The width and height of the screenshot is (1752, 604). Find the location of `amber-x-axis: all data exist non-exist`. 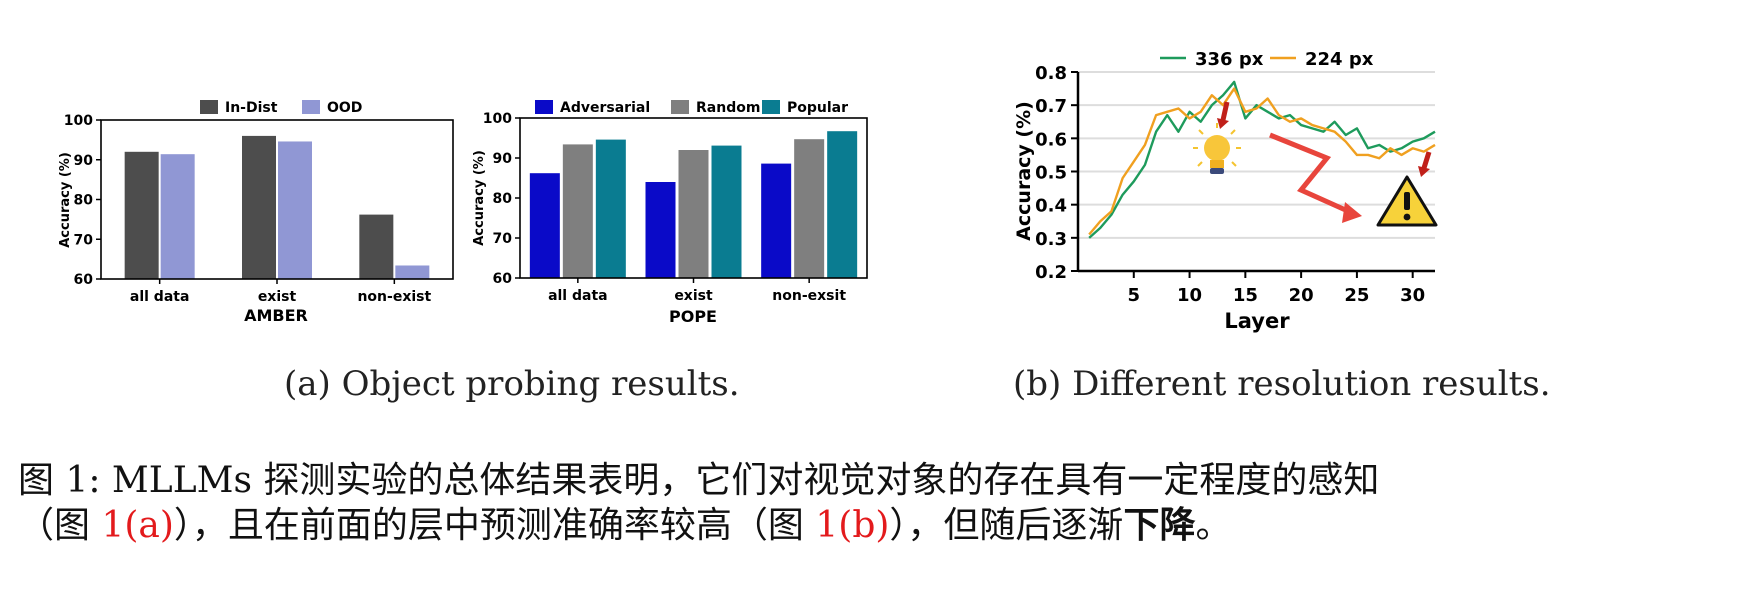

amber-x-axis: all data exist non-exist is located at coordinates (280, 292).